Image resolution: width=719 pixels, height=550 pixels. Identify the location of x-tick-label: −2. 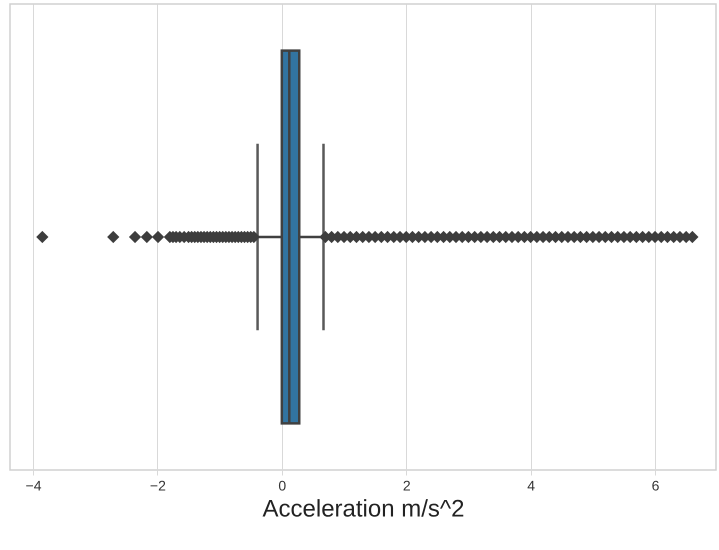
(158, 486).